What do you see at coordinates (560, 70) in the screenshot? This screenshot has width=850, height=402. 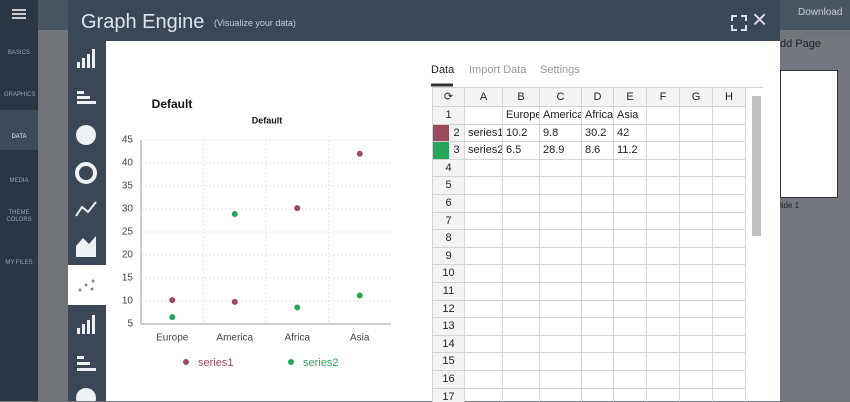 I see `tab: Settings` at bounding box center [560, 70].